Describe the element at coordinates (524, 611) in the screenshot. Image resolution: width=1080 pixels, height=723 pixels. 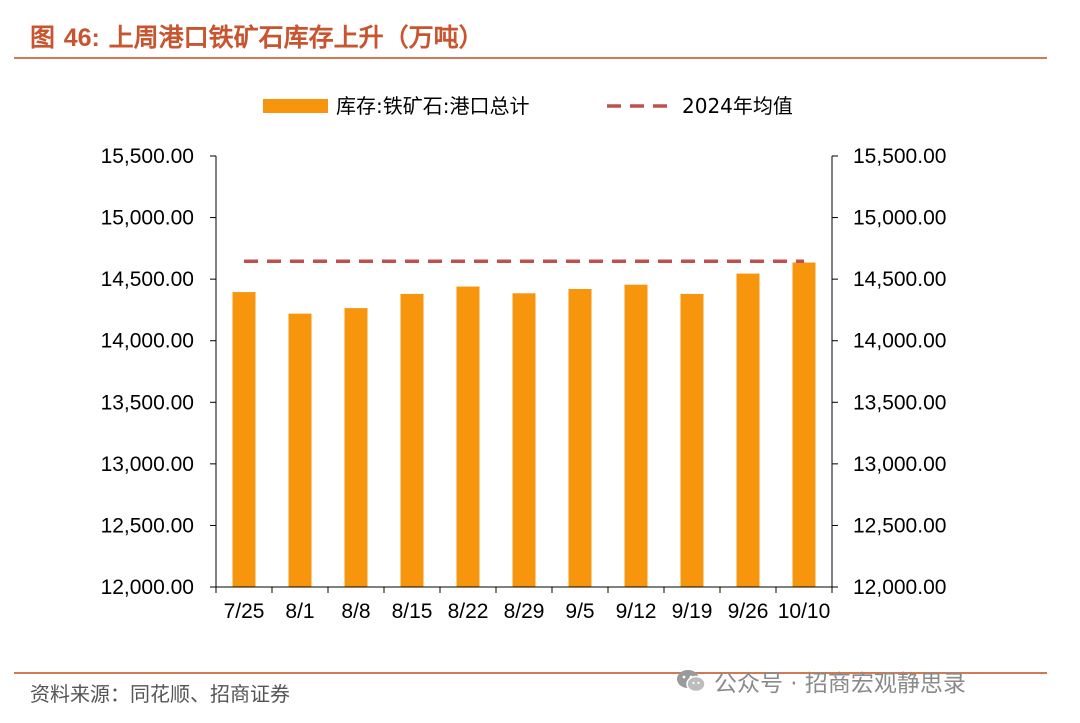
I see `x-tick-label: 8/29` at that location.